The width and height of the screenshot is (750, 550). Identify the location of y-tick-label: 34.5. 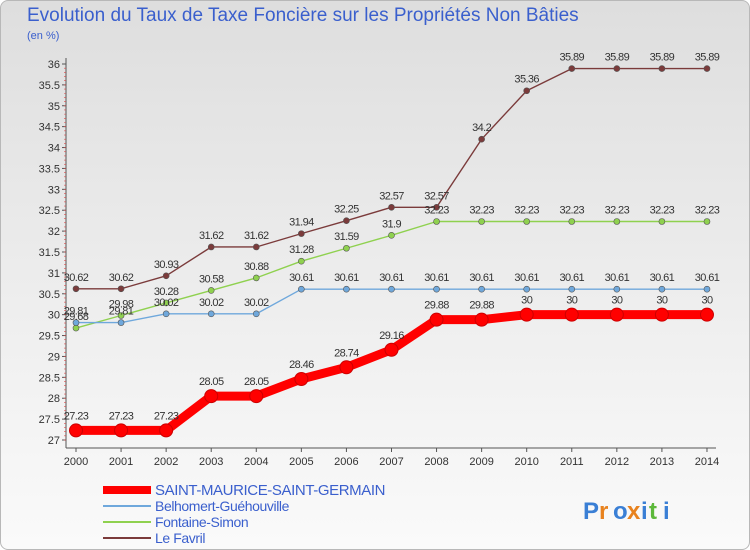
(49, 128).